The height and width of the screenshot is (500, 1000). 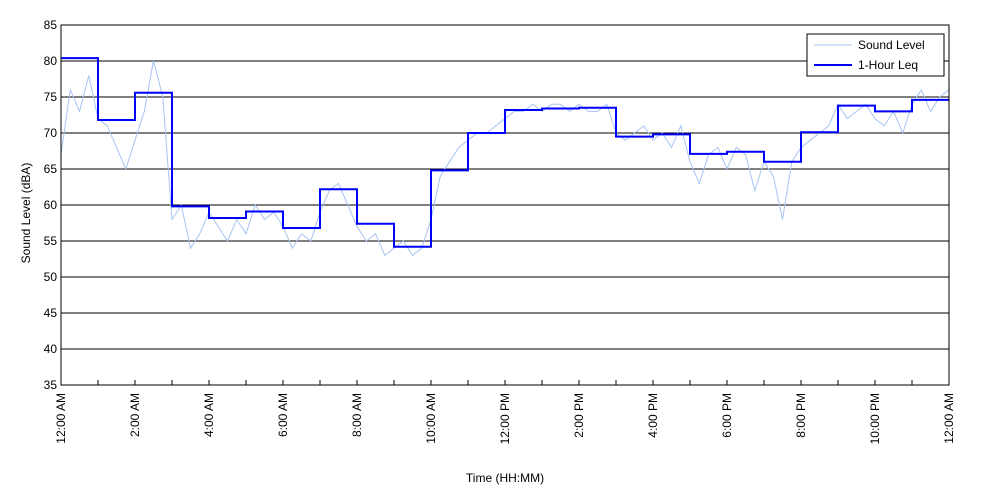 I want to click on y-tick-label: 60, so click(x=51, y=205).